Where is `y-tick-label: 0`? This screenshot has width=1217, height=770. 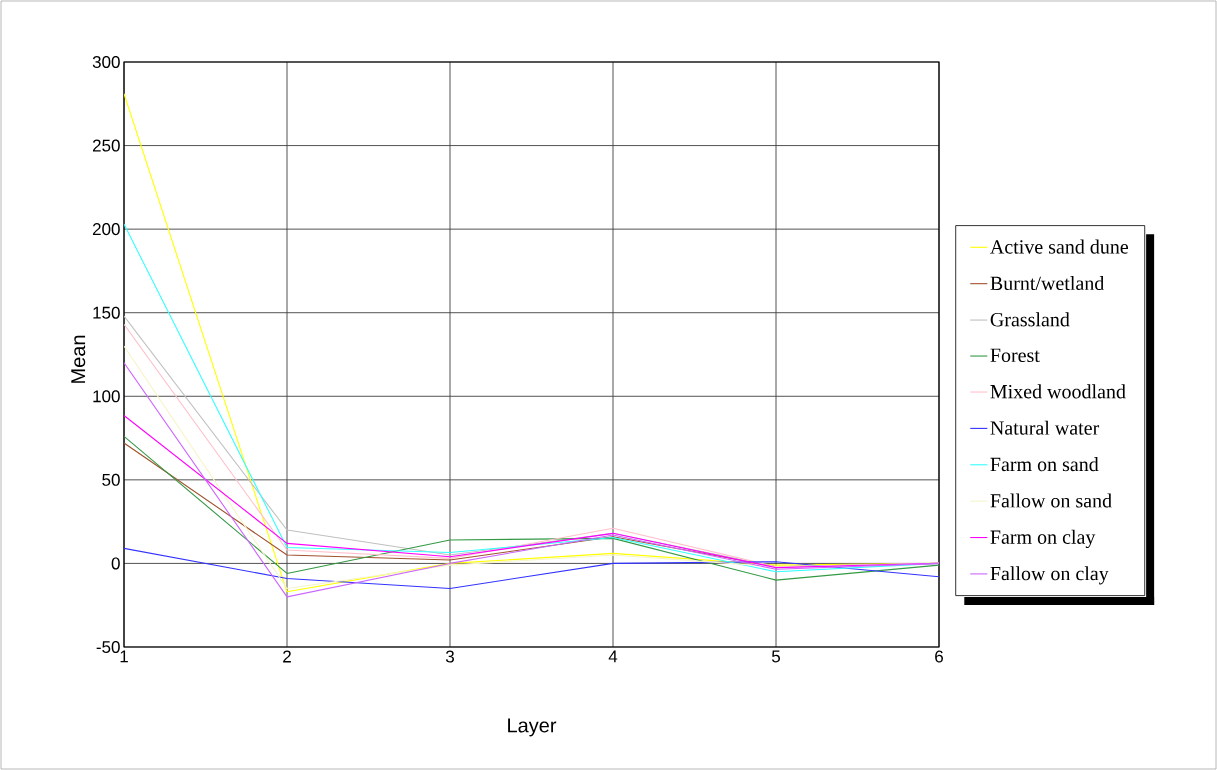 y-tick-label: 0 is located at coordinates (115, 563).